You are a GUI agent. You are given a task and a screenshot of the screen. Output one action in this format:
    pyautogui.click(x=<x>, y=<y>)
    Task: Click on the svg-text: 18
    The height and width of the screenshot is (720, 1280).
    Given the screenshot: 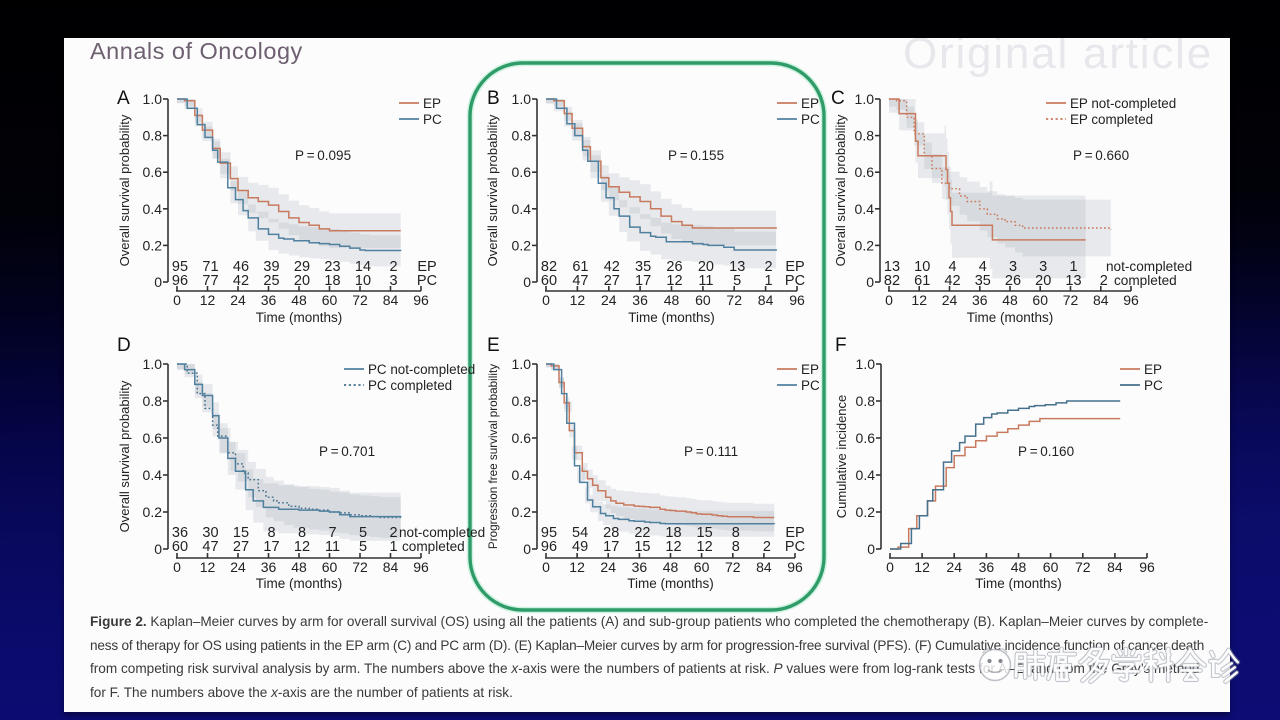 What is the action you would take?
    pyautogui.click(x=673, y=533)
    